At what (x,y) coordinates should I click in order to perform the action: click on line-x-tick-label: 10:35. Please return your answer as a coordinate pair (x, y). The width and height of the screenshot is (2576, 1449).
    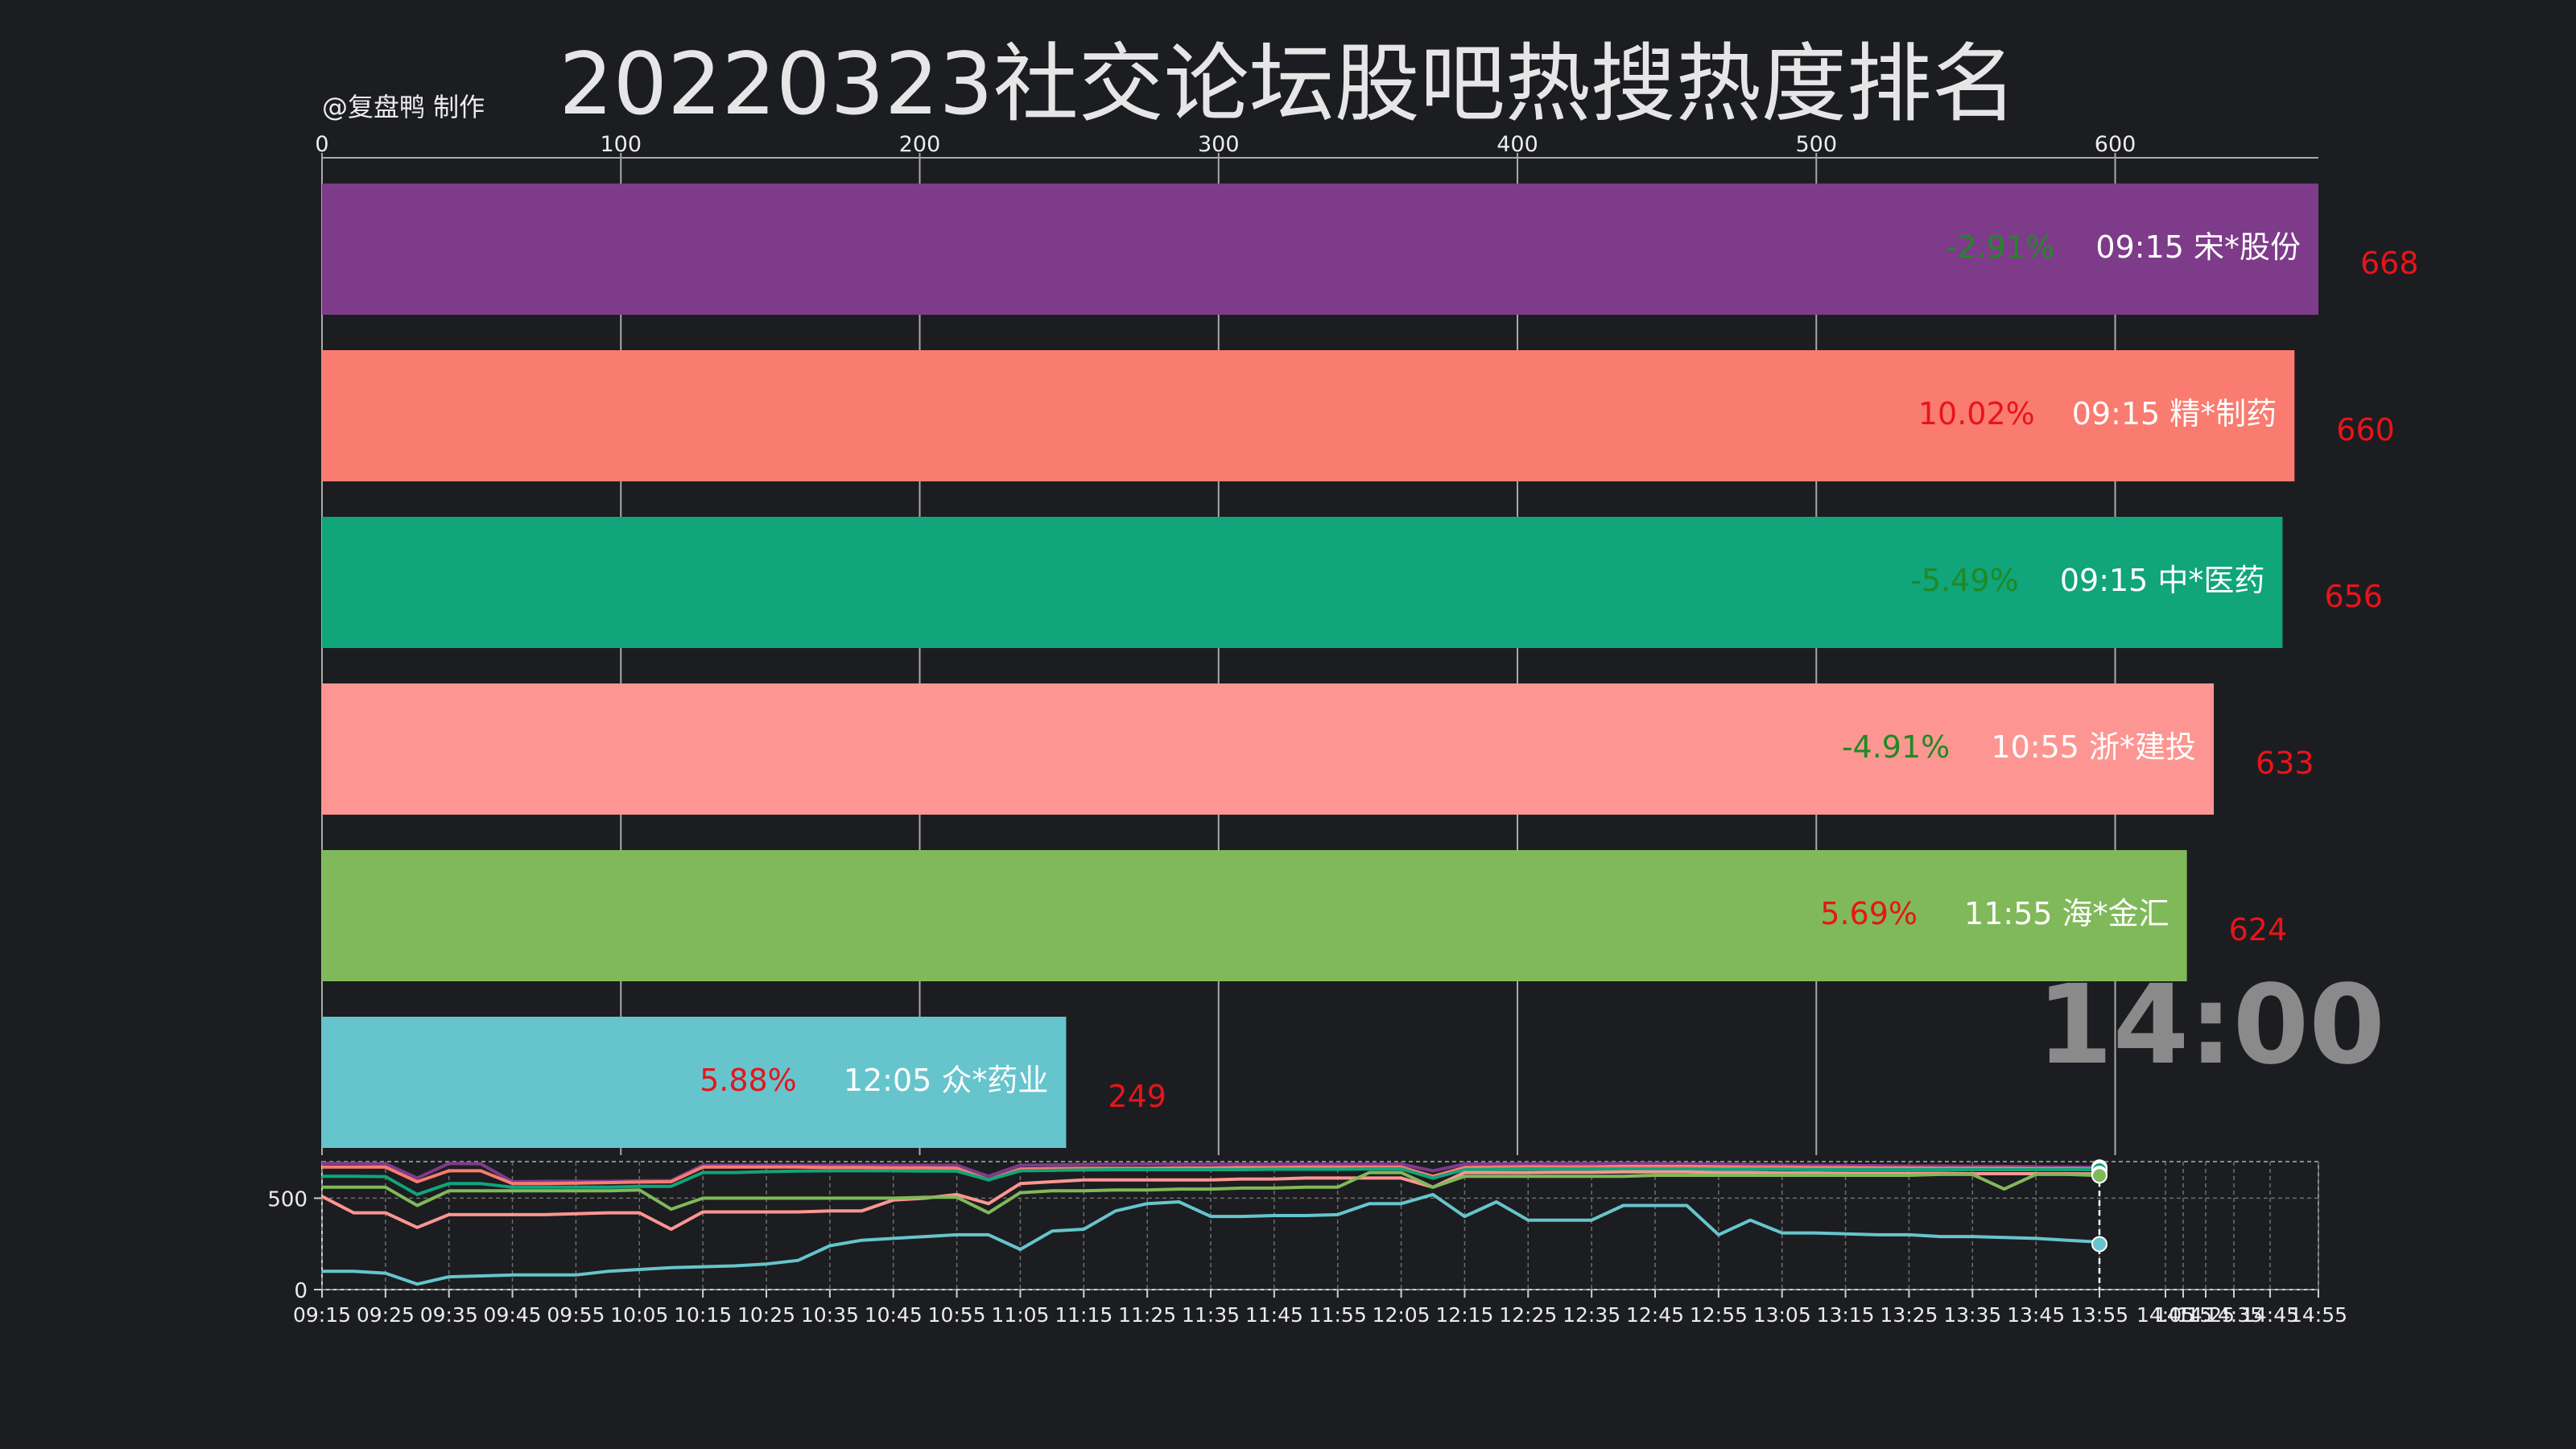
    Looking at the image, I should click on (830, 1315).